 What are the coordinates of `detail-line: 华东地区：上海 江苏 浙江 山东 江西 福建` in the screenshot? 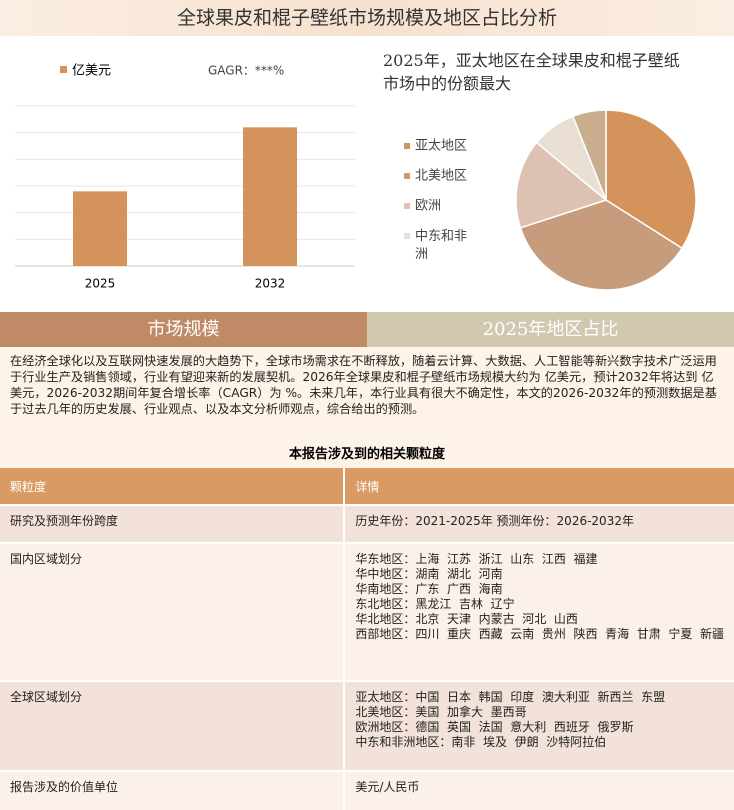 It's located at (476, 559).